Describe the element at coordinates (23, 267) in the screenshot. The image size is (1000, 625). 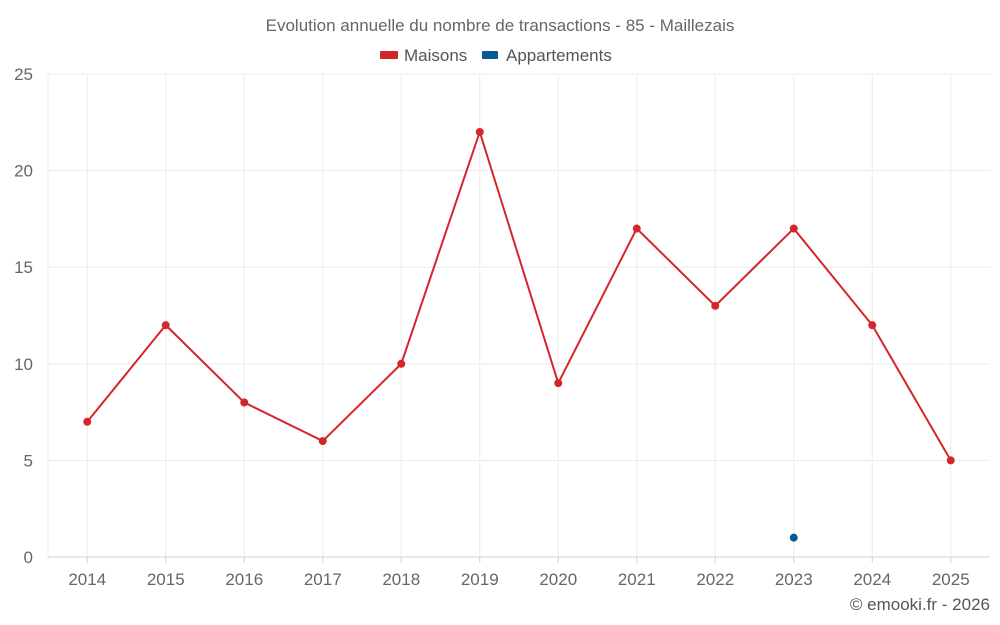
I see `y-tick-label: 15` at that location.